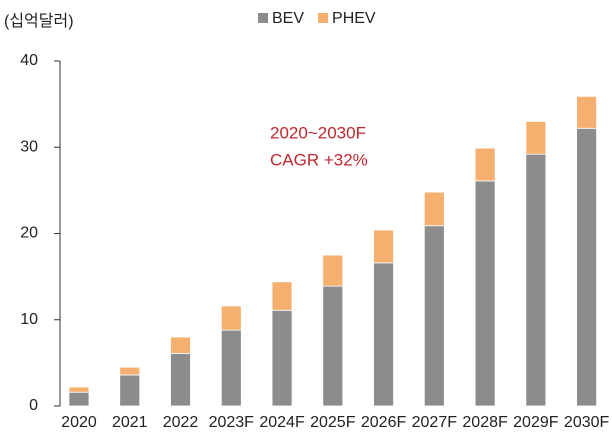  I want to click on x-tick-label: 2021, so click(130, 422).